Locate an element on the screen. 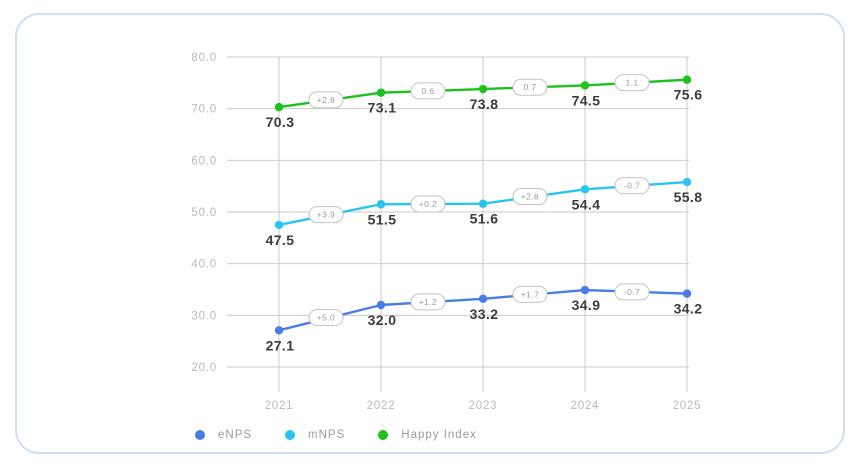 The image size is (860, 469). y-tick-label: 60.0 is located at coordinates (204, 161).